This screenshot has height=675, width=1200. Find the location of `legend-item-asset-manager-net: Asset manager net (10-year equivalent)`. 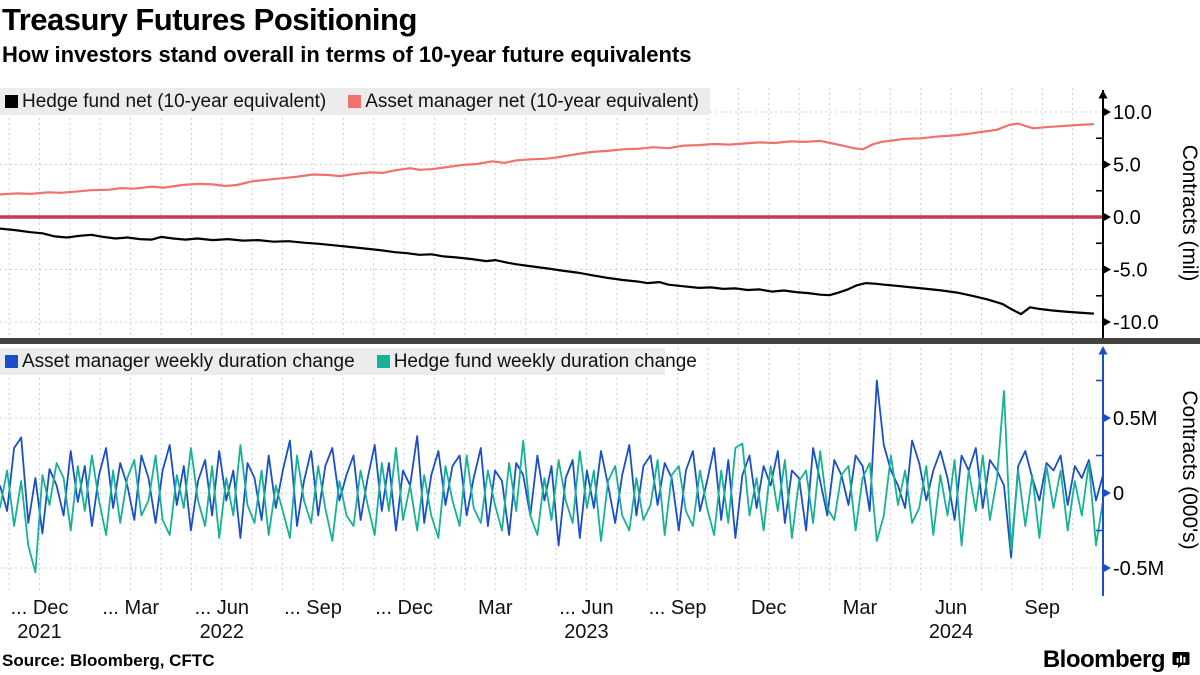

legend-item-asset-manager-net: Asset manager net (10-year equivalent) is located at coordinates (523, 102).